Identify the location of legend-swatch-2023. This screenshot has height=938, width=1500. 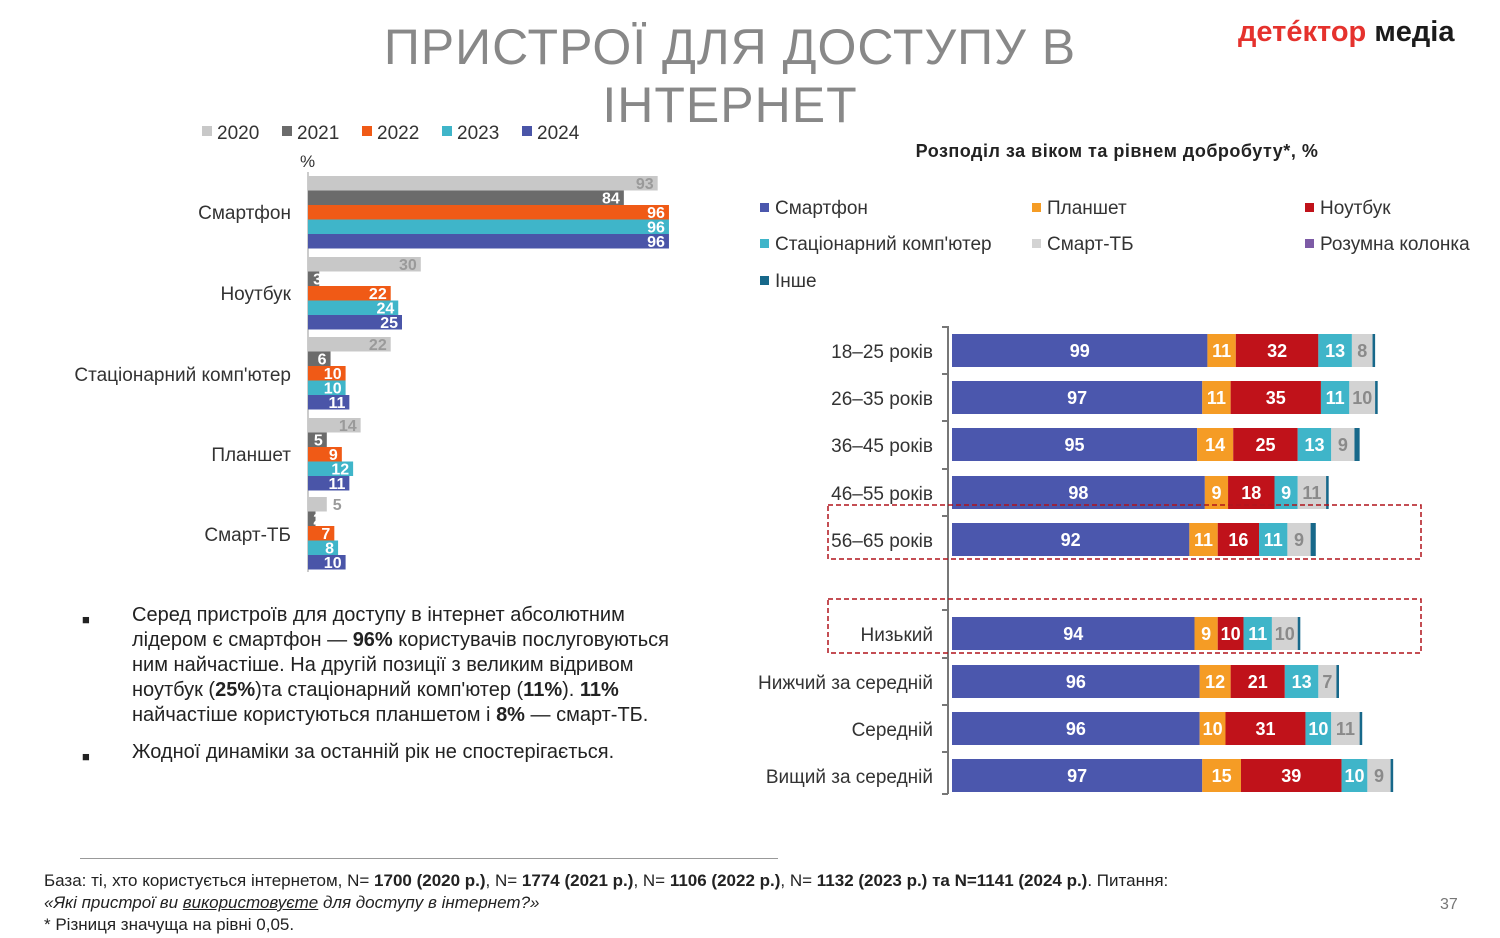
(447, 131).